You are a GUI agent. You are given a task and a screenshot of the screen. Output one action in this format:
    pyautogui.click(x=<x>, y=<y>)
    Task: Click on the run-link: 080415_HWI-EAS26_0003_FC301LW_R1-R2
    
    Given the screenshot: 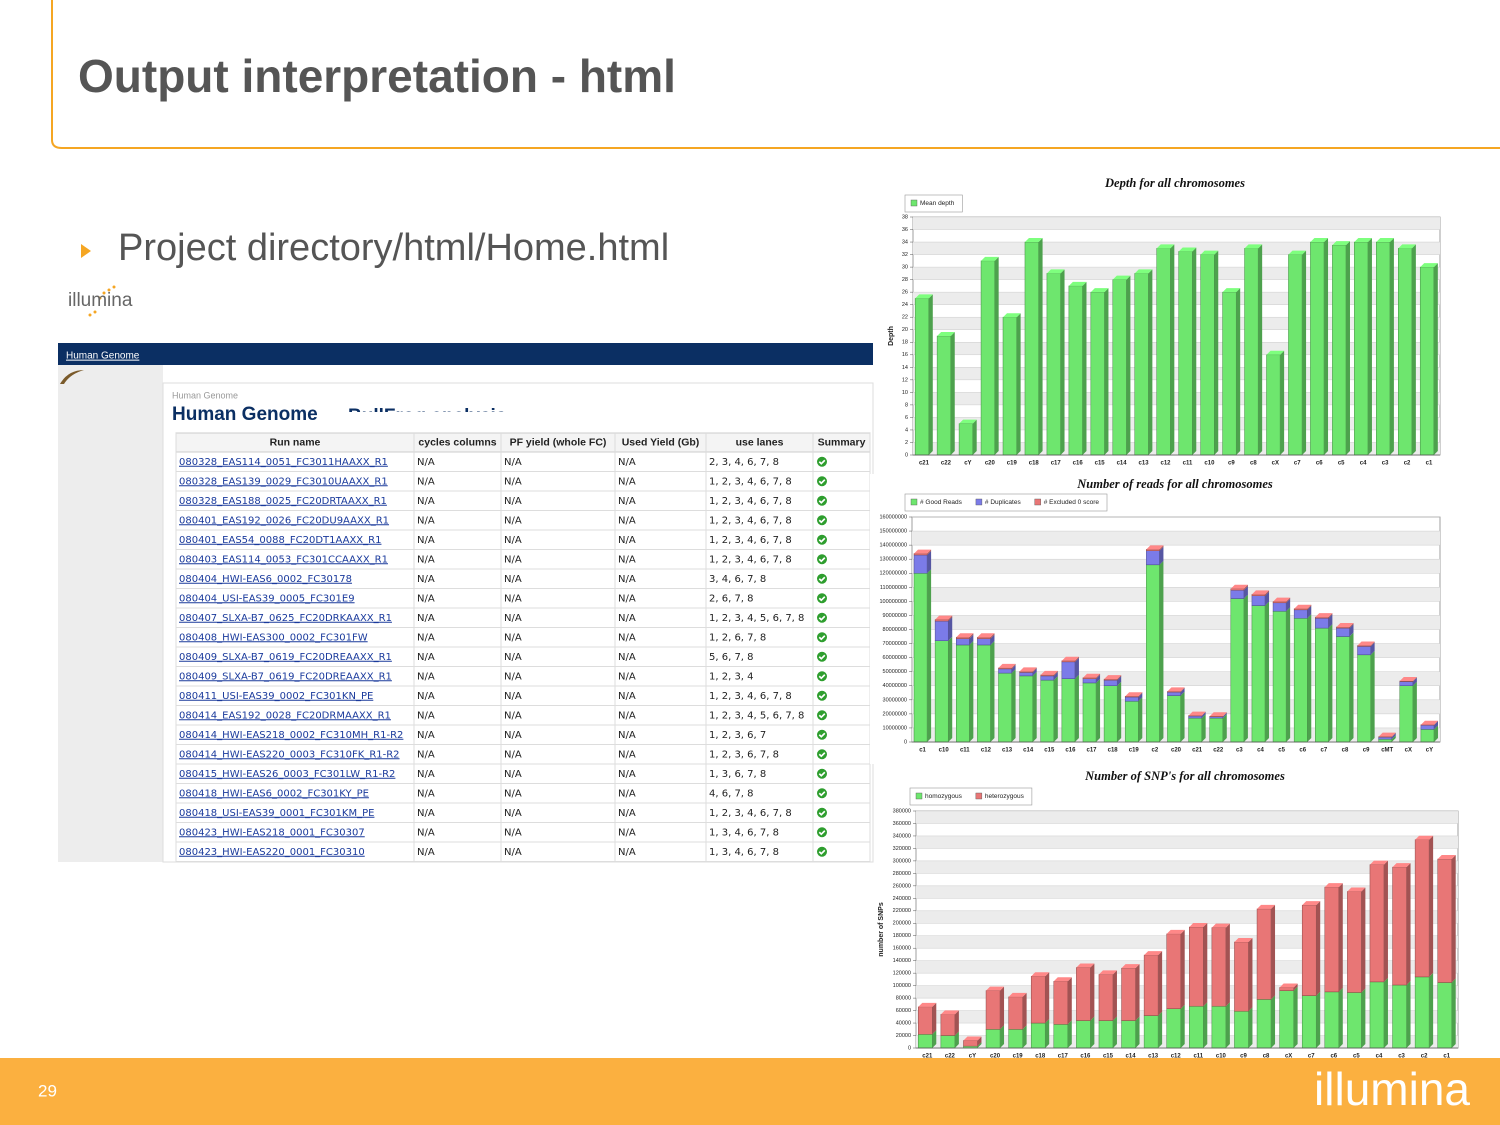 What is the action you would take?
    pyautogui.click(x=287, y=774)
    